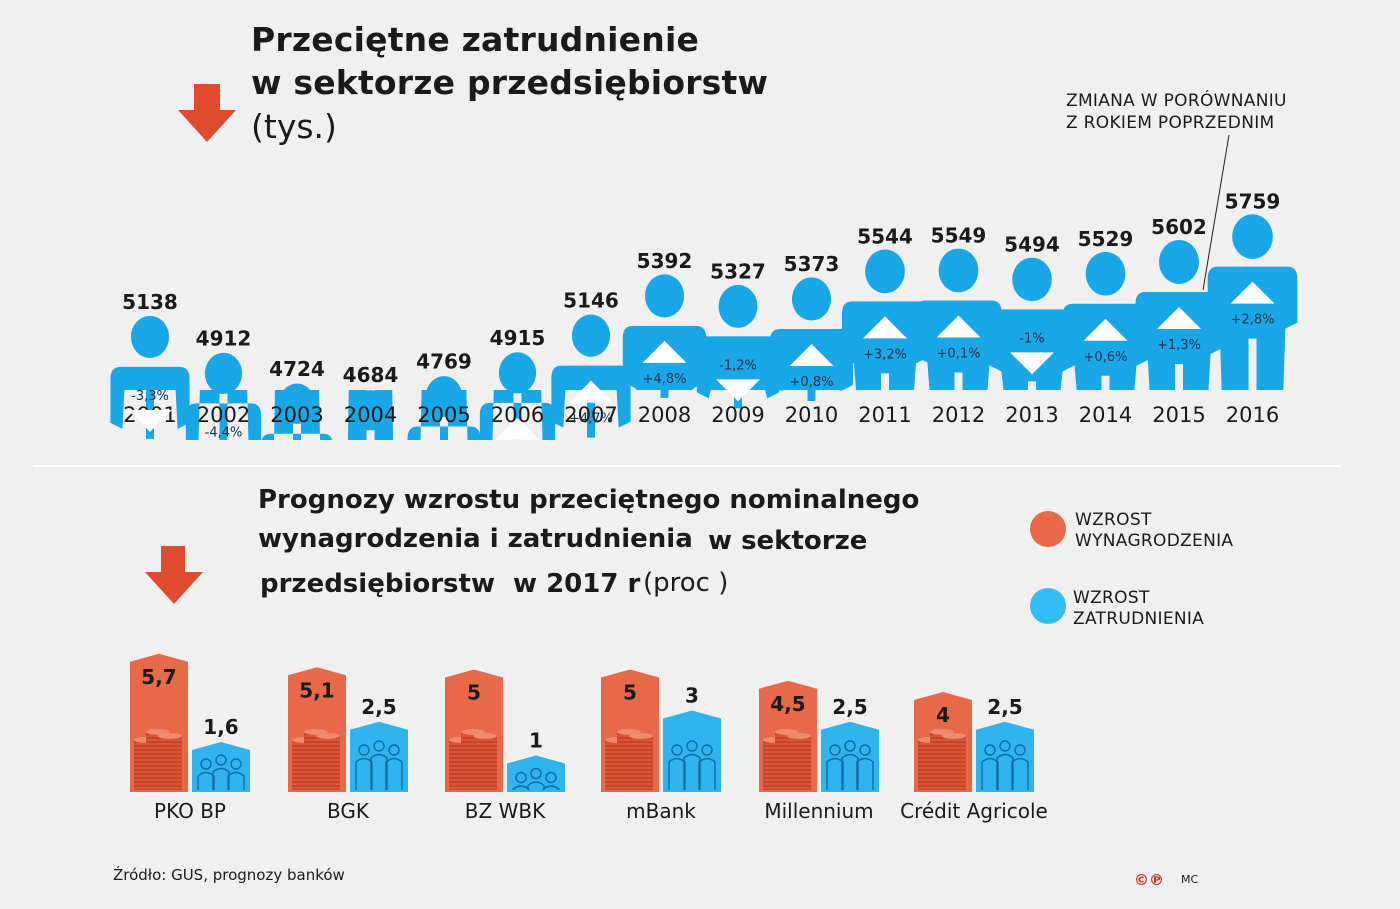  What do you see at coordinates (371, 375) in the screenshot?
I see `value-label-2004: 4684` at bounding box center [371, 375].